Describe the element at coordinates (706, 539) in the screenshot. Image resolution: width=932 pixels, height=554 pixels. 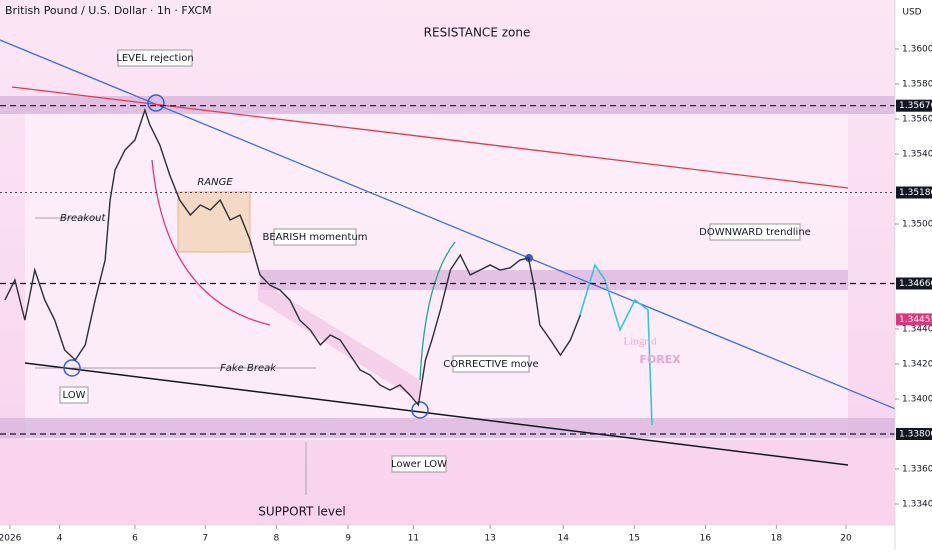
I see `x-tick-label: 16` at that location.